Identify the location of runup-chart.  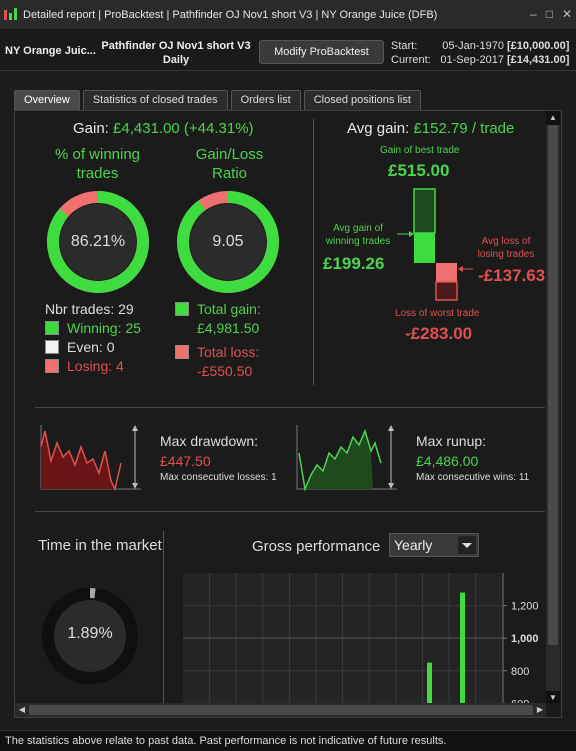
(346, 458).